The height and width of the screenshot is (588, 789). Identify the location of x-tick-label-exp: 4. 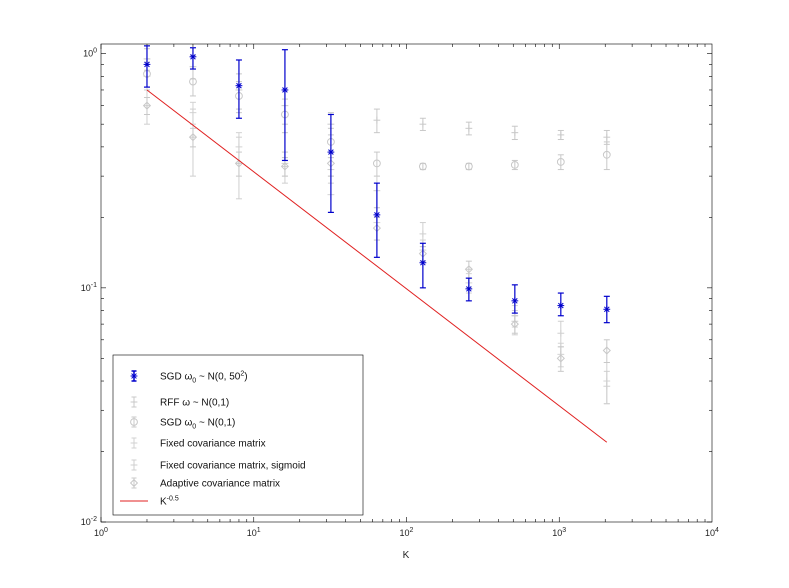
(717, 530).